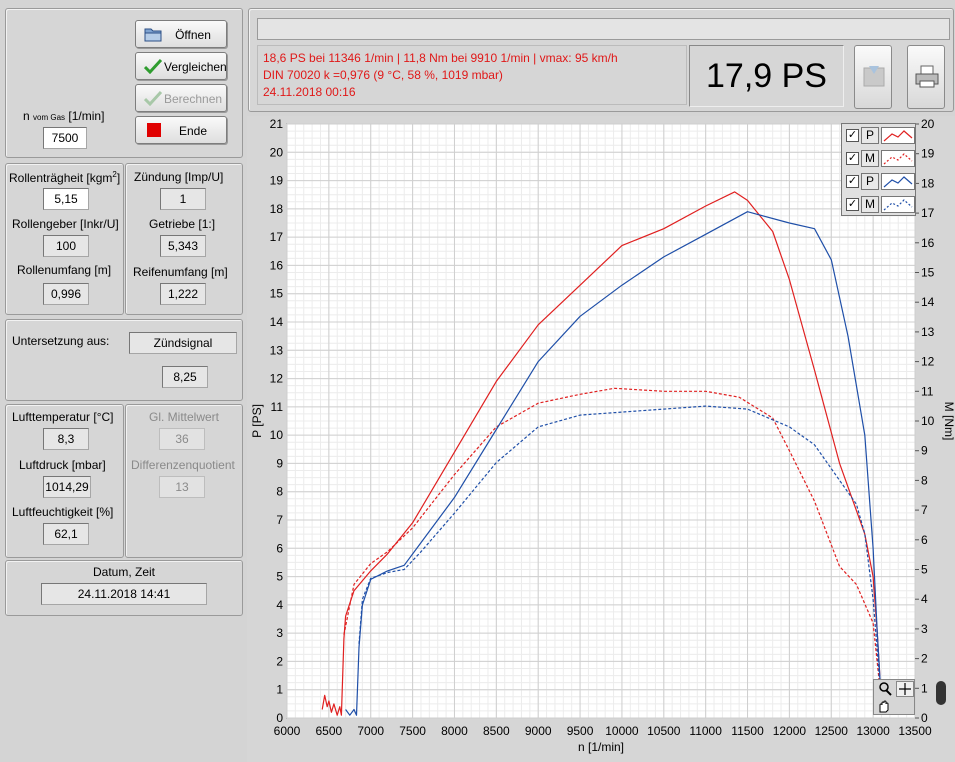 The image size is (955, 762). What do you see at coordinates (185, 377) in the screenshot?
I see `reduction-value: 8,25` at bounding box center [185, 377].